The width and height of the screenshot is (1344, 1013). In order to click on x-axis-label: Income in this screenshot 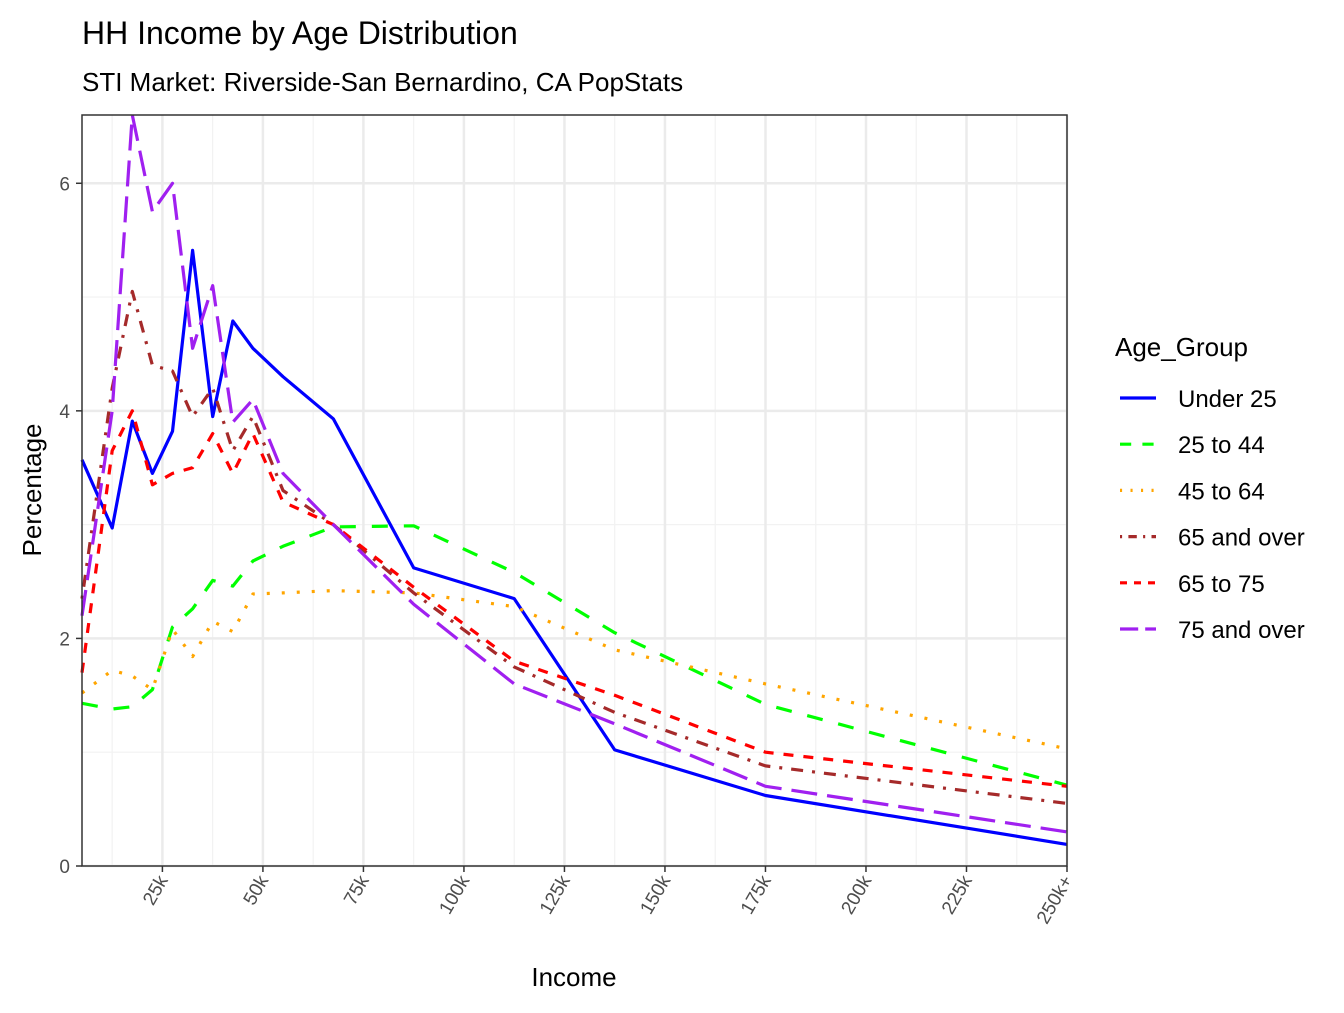, I will do `click(573, 977)`.